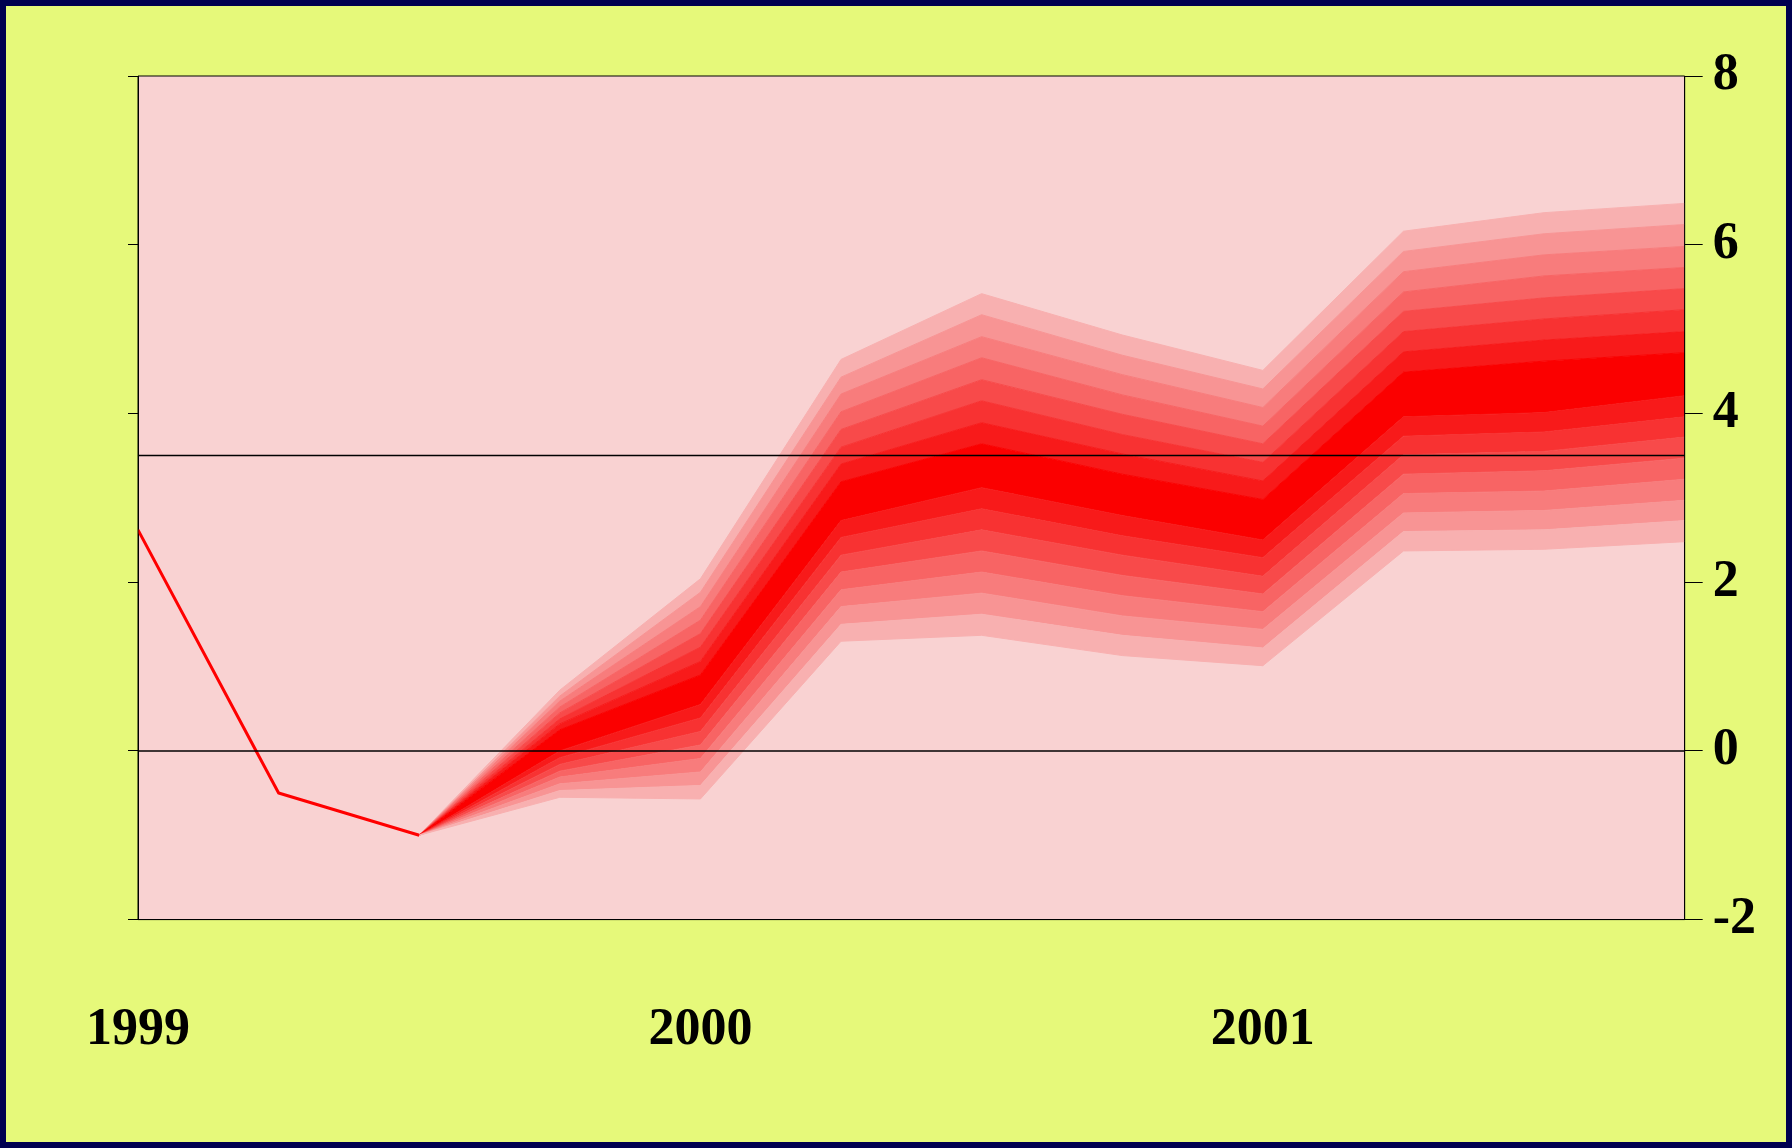  What do you see at coordinates (1734, 916) in the screenshot?
I see `y-tick-label: -2` at bounding box center [1734, 916].